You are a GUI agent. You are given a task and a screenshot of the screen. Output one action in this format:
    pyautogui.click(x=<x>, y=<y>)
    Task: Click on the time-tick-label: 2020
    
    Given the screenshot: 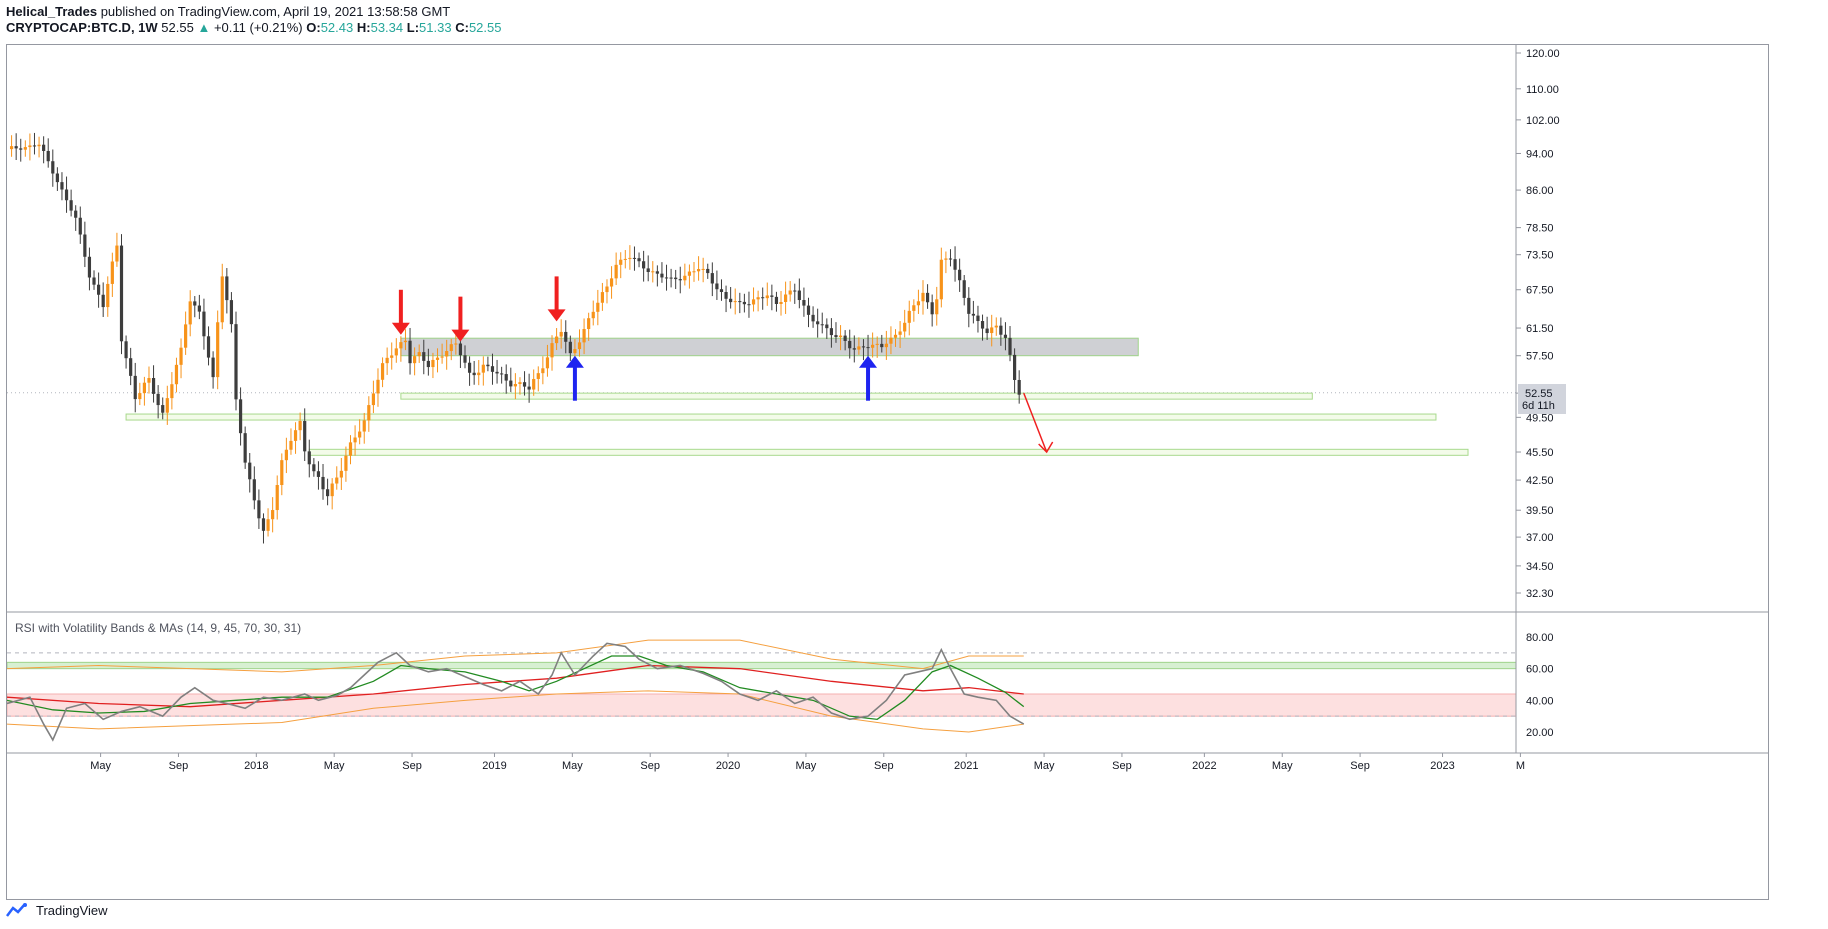 What is the action you would take?
    pyautogui.click(x=728, y=766)
    